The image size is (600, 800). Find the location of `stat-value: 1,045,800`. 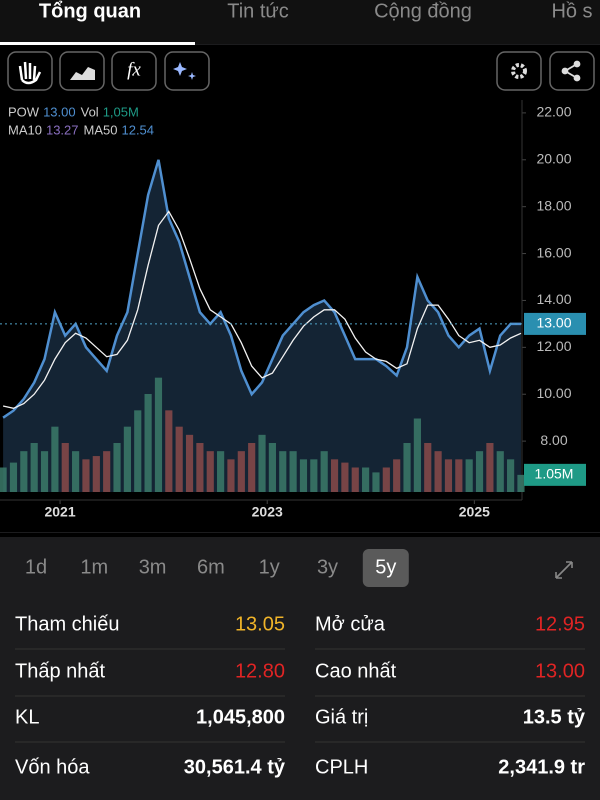

stat-value: 1,045,800 is located at coordinates (240, 717).